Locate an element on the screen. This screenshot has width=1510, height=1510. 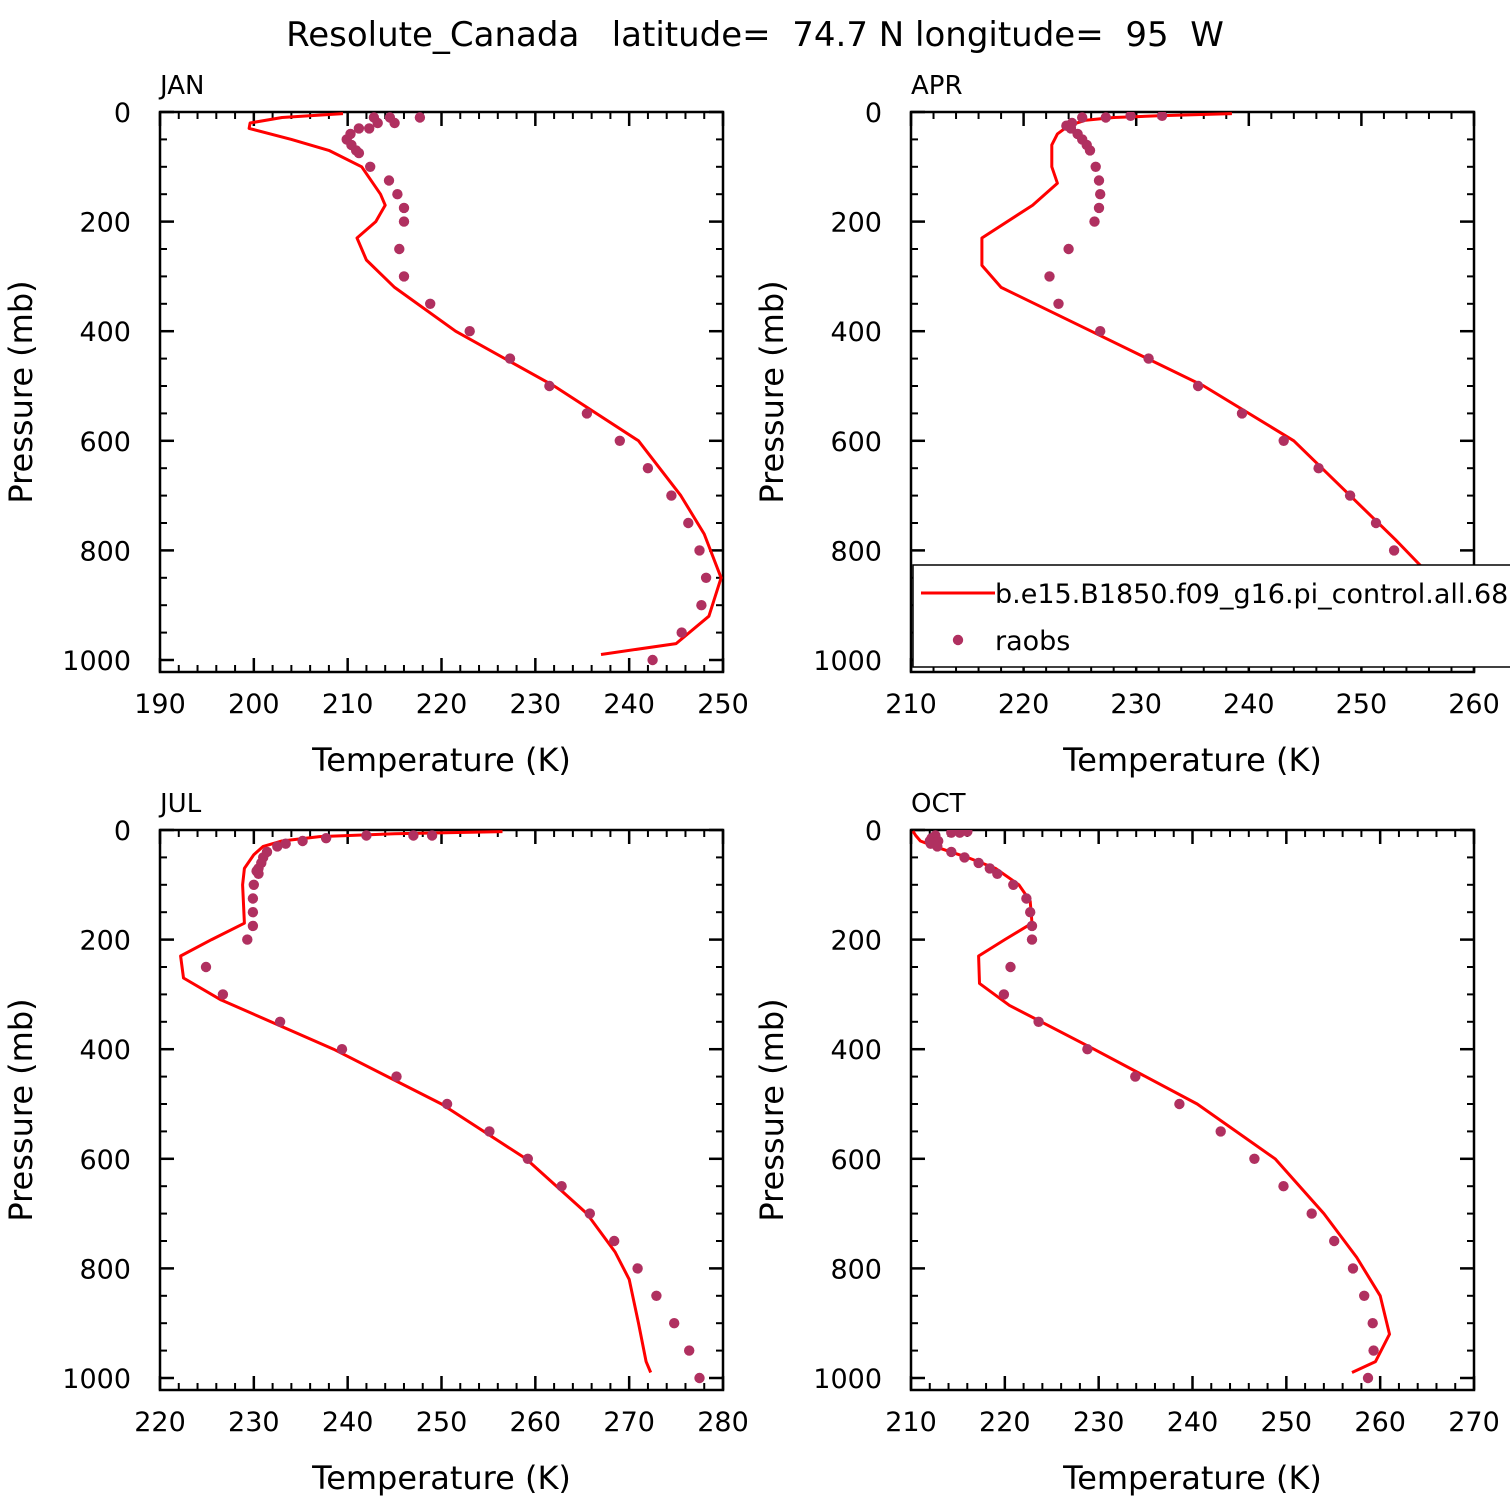
x-tick-label: 280 is located at coordinates (723, 1422).